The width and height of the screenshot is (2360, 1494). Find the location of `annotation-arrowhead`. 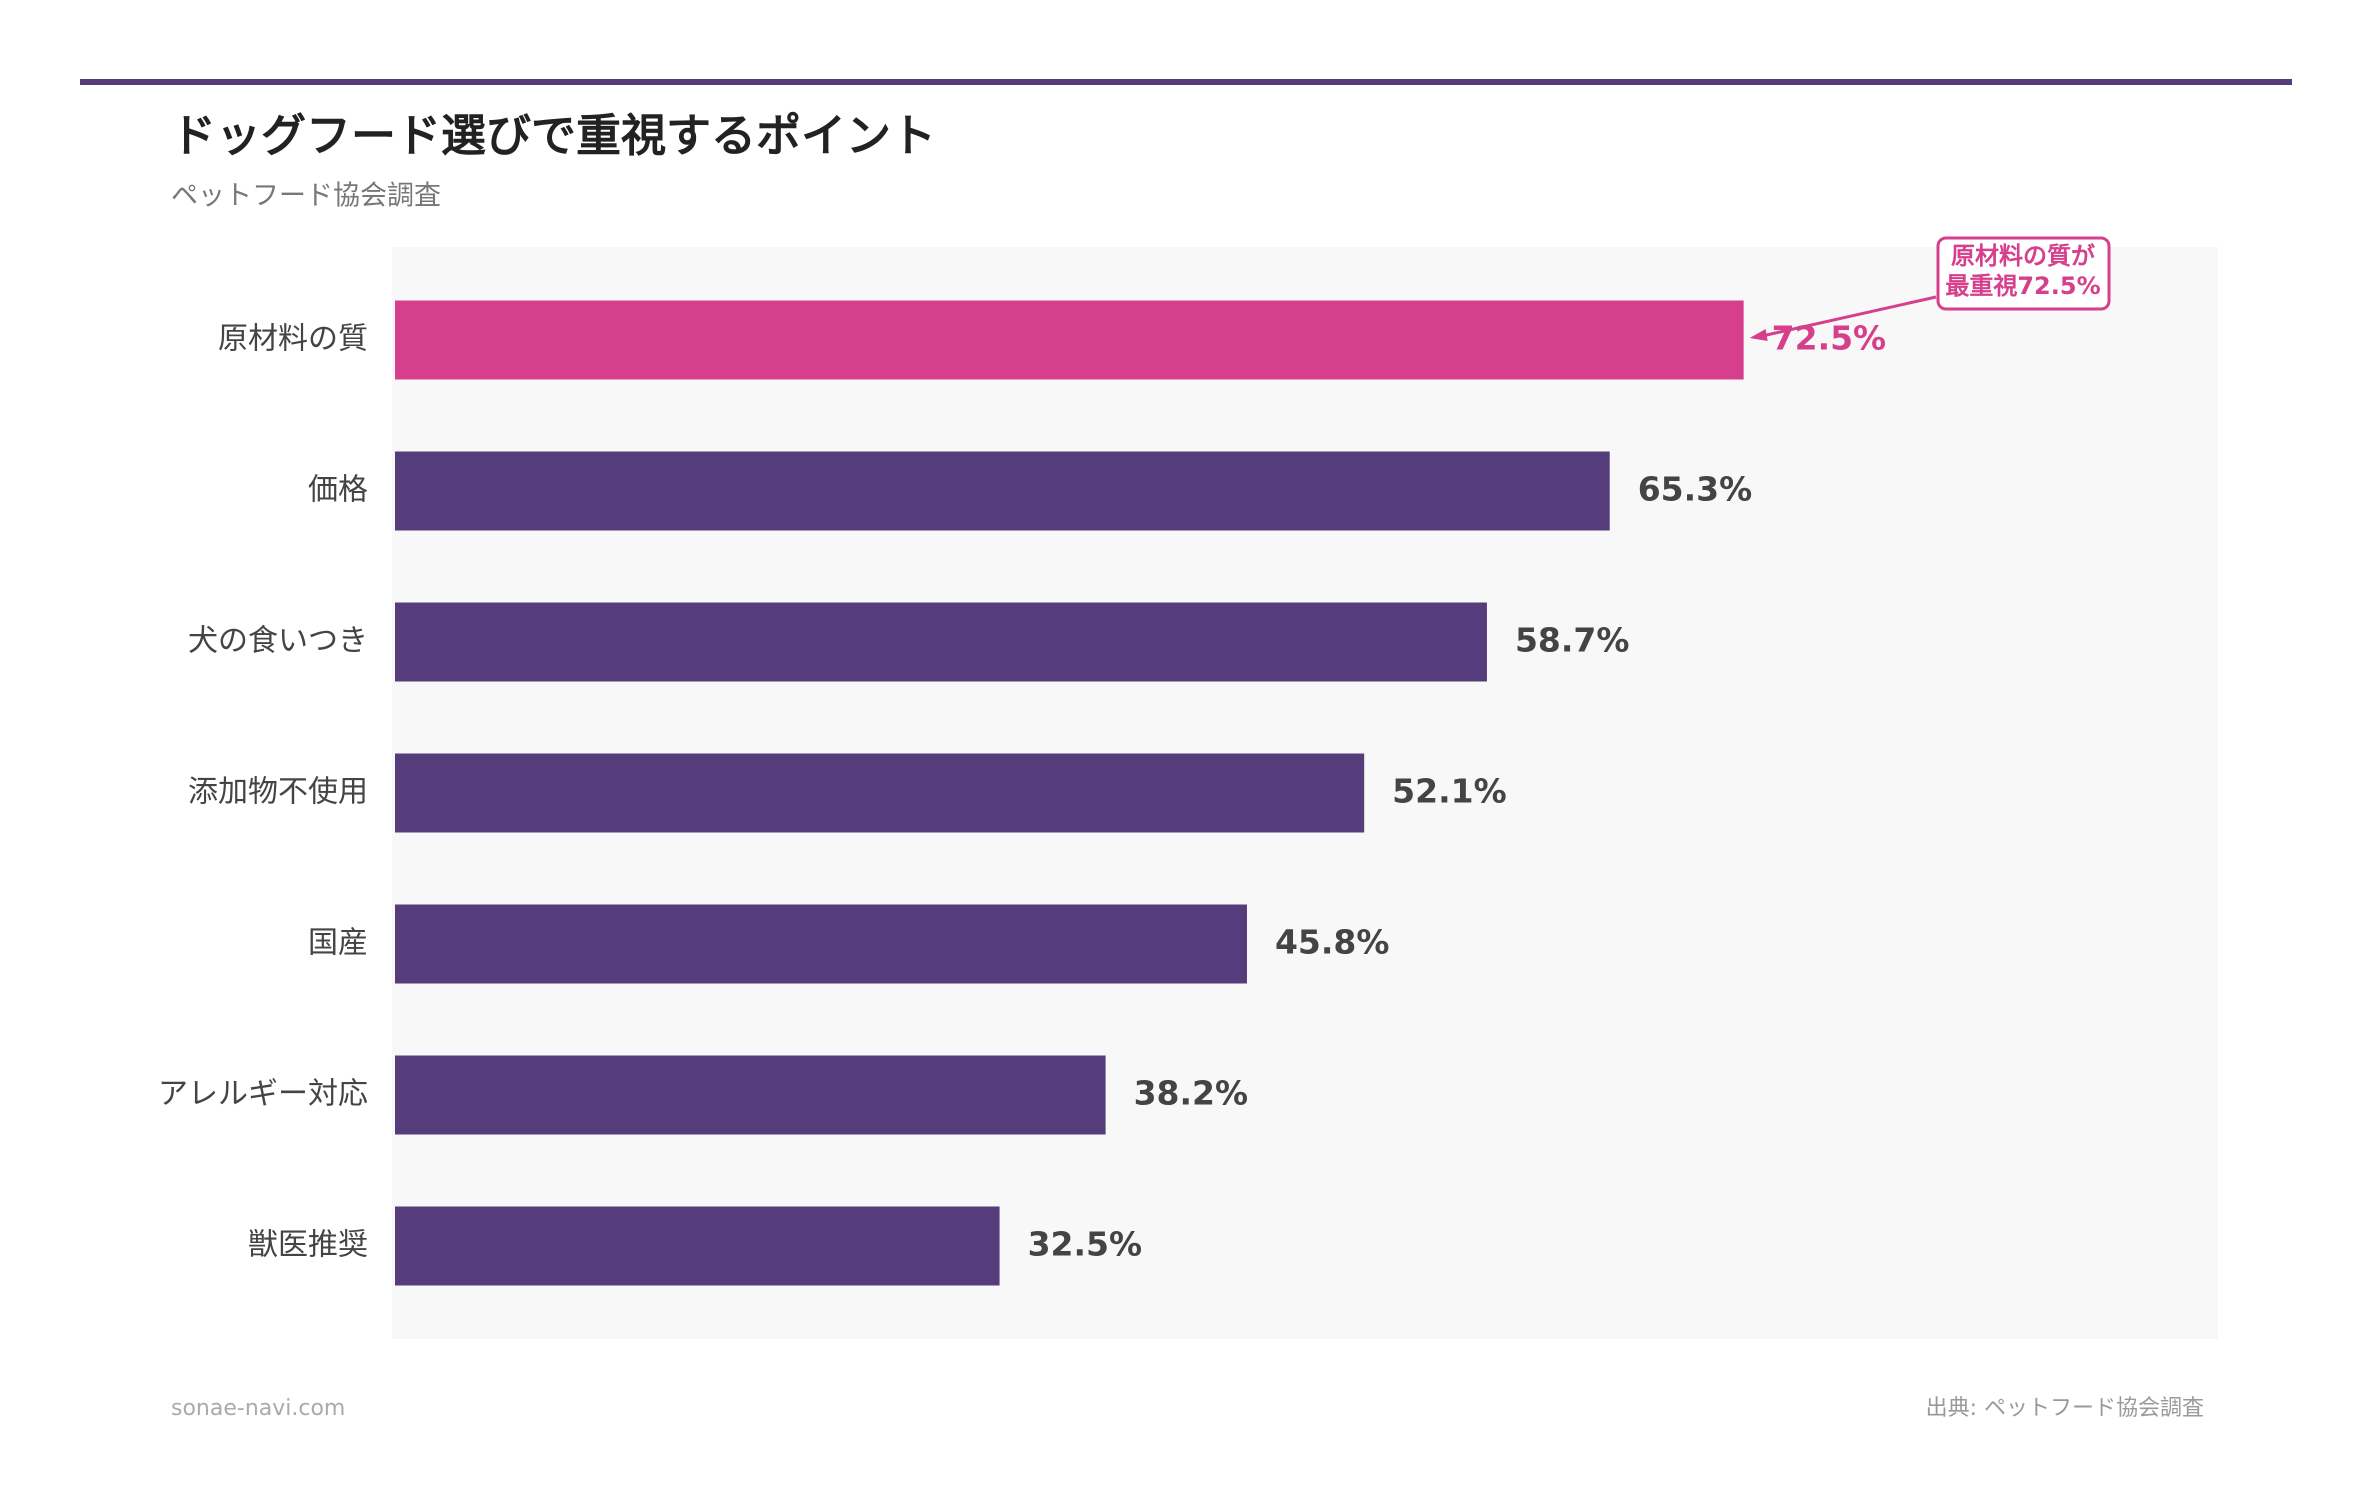

annotation-arrowhead is located at coordinates (1758, 335).